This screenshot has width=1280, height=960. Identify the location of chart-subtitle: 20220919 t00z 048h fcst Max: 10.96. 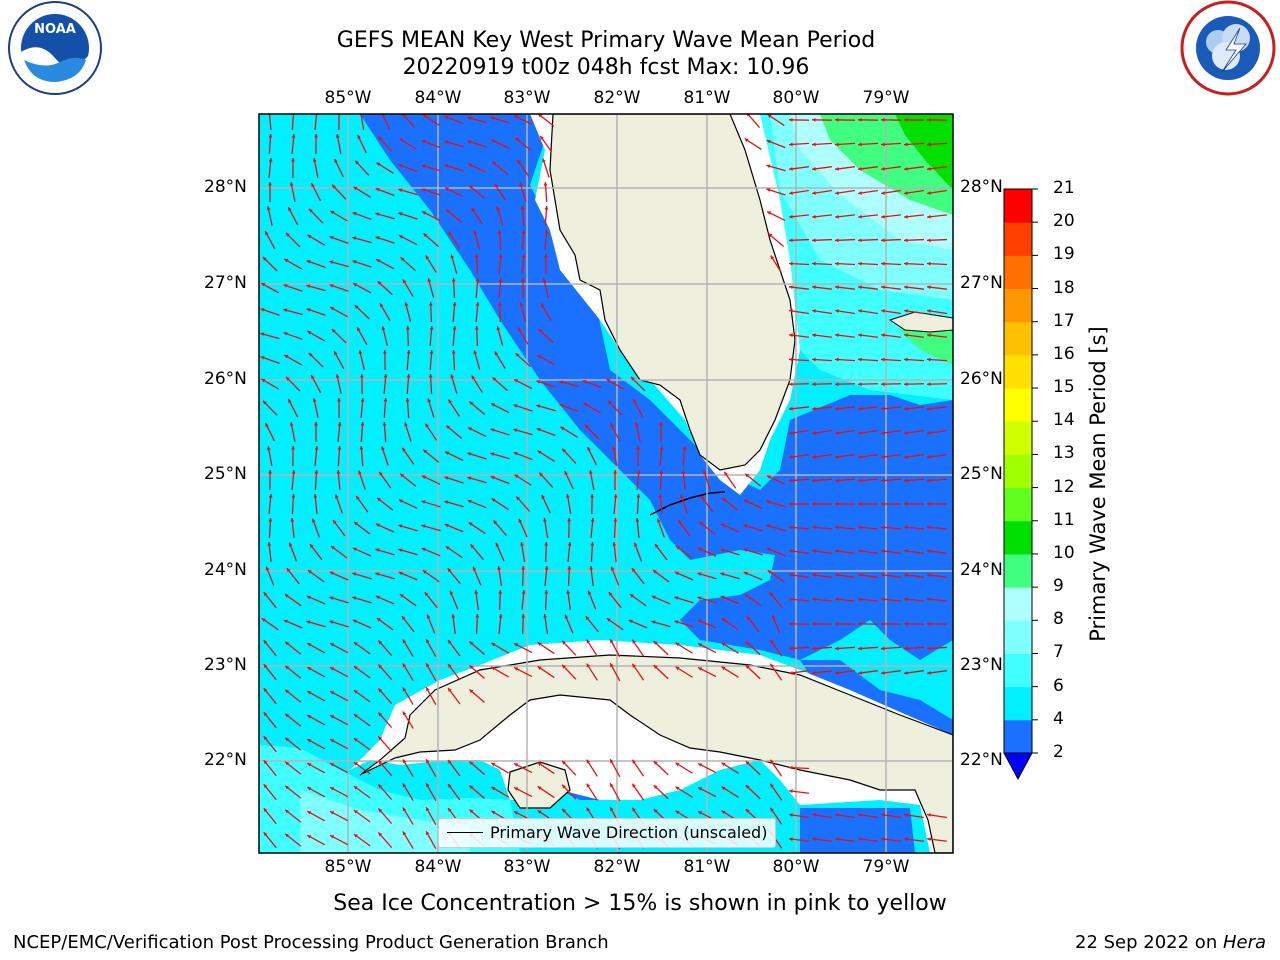
(606, 67).